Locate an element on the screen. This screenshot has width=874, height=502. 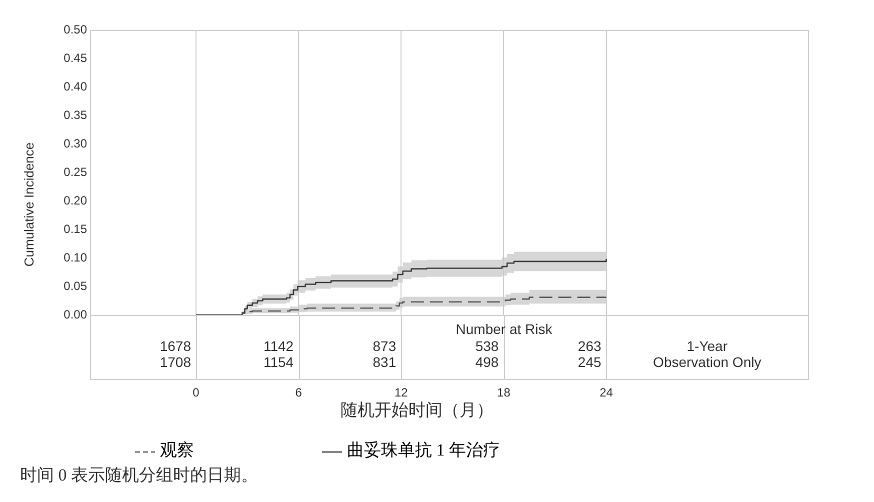
text: 1142 is located at coordinates (278, 346).